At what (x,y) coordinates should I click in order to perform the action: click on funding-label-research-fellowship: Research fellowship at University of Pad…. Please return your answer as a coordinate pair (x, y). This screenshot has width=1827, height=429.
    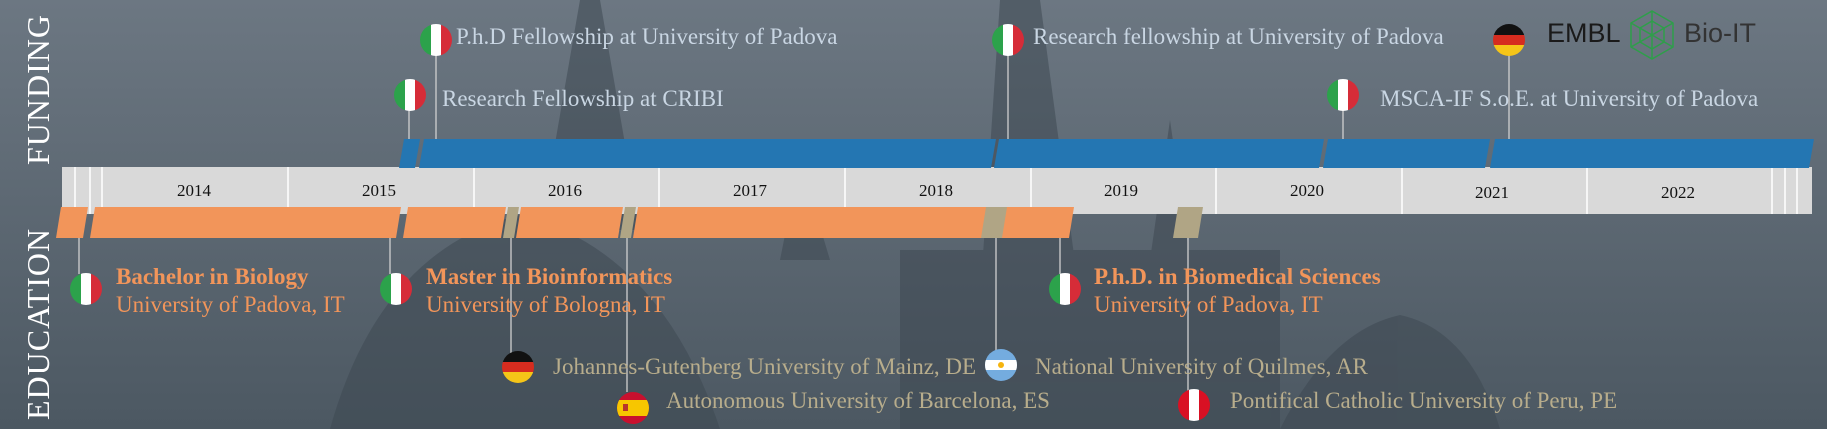
    Looking at the image, I should click on (1238, 36).